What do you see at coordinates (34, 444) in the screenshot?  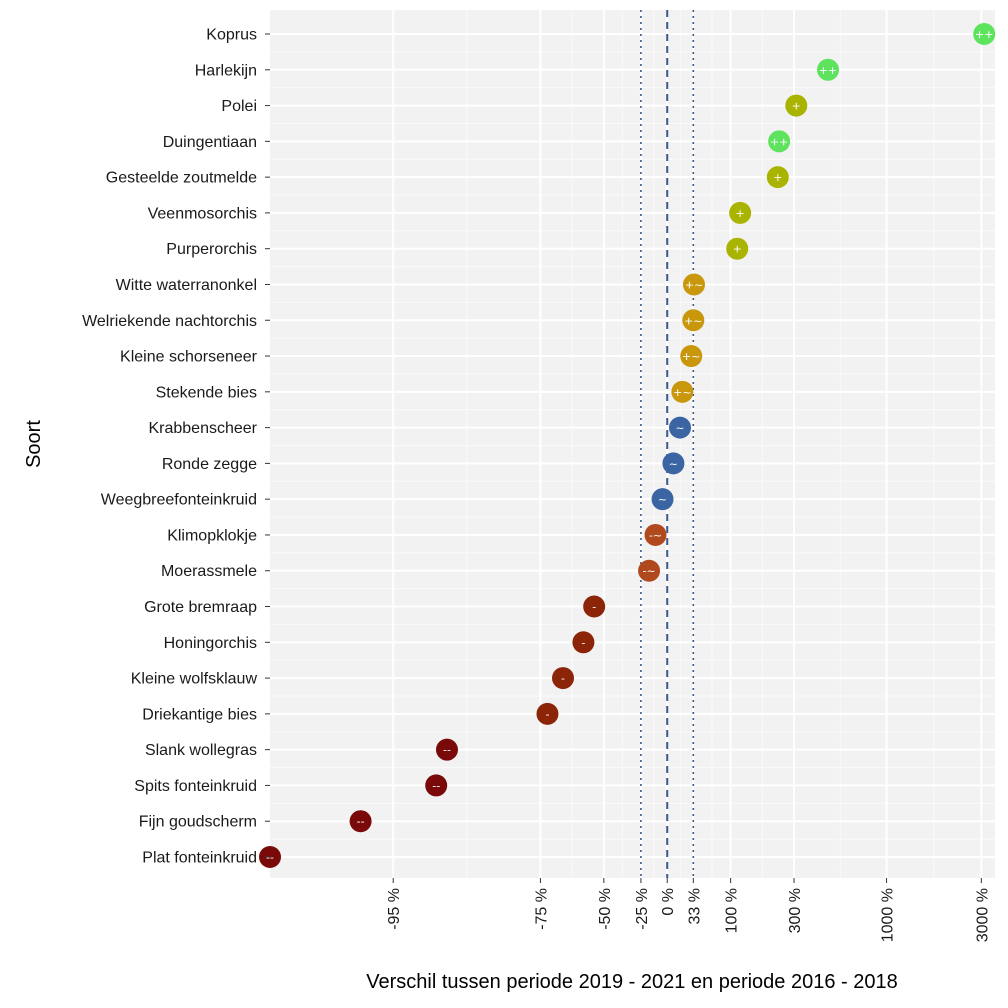 I see `y-axis-title: Soort` at bounding box center [34, 444].